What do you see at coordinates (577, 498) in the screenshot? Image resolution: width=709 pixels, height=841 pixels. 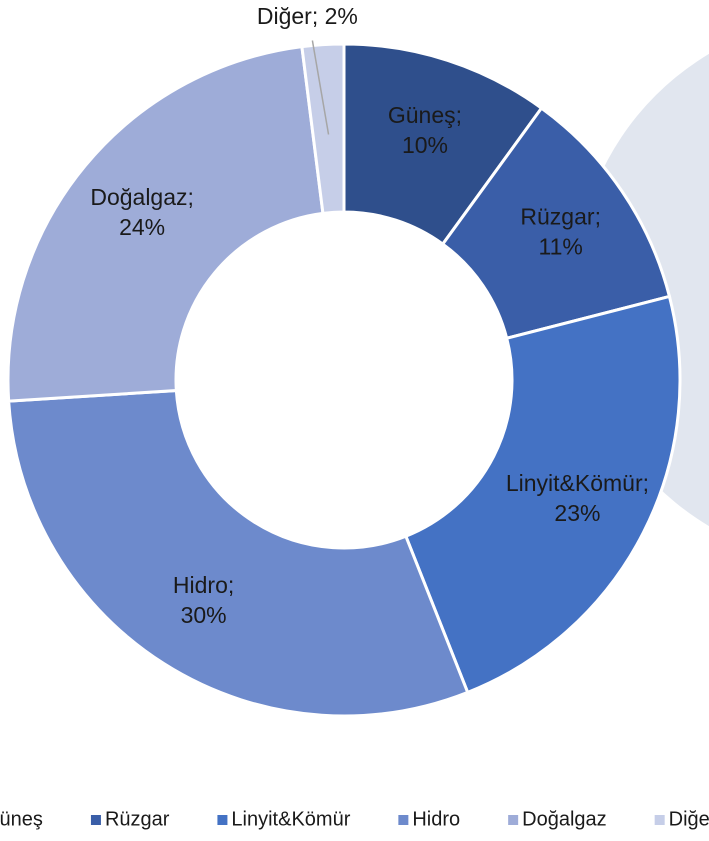 I see `data-label: Linyit&Kömür; 23%` at bounding box center [577, 498].